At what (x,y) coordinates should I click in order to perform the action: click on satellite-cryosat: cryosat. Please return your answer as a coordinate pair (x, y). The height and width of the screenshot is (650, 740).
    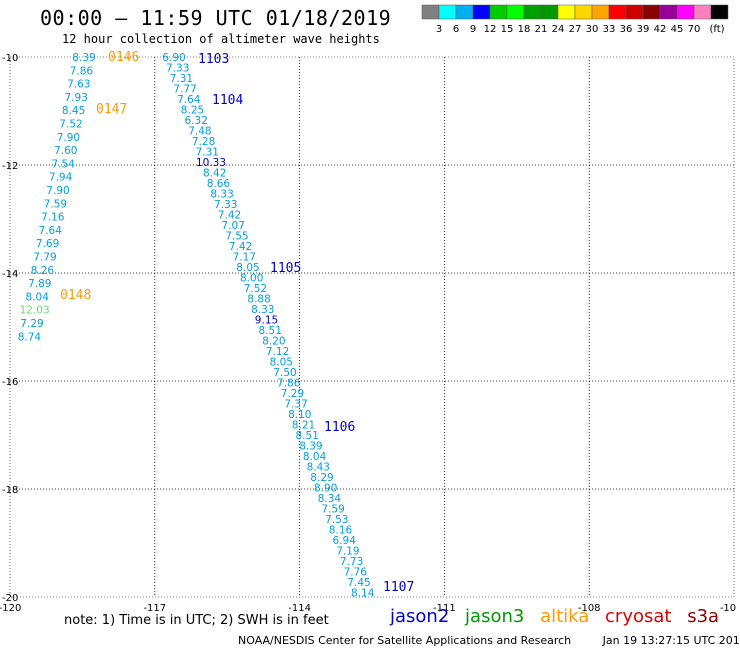
    Looking at the image, I should click on (638, 616).